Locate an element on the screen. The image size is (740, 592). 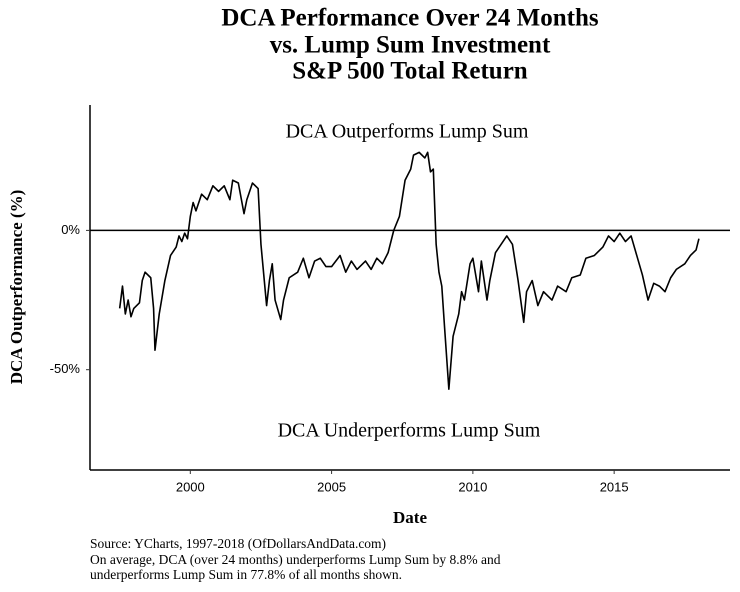
annotation: DCA Underperforms Lump Sum is located at coordinates (409, 431).